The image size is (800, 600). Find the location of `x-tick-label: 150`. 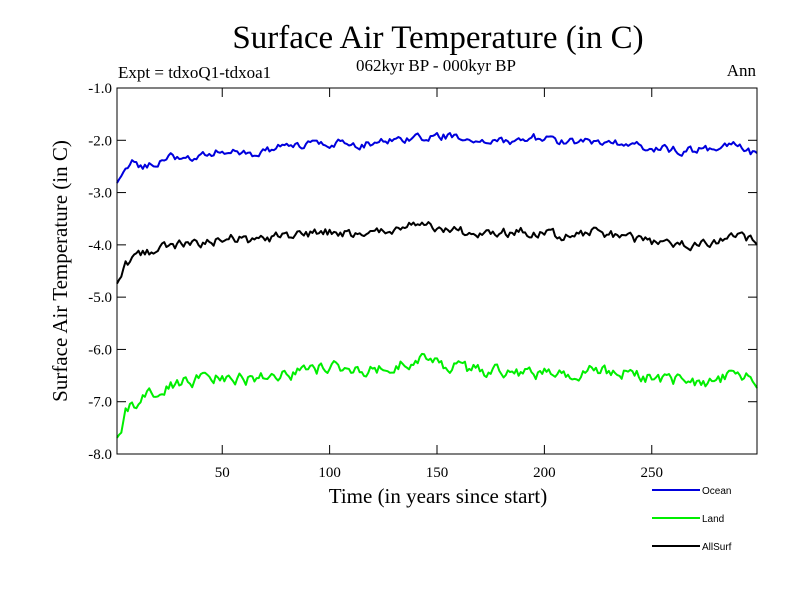

x-tick-label: 150 is located at coordinates (437, 473).